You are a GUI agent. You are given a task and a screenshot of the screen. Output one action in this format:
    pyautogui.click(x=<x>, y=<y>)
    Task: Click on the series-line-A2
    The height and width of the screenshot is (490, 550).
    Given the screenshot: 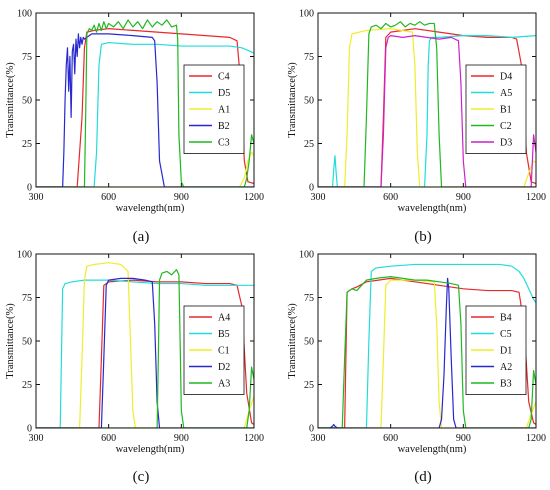 What is the action you would take?
    pyautogui.click(x=427, y=352)
    